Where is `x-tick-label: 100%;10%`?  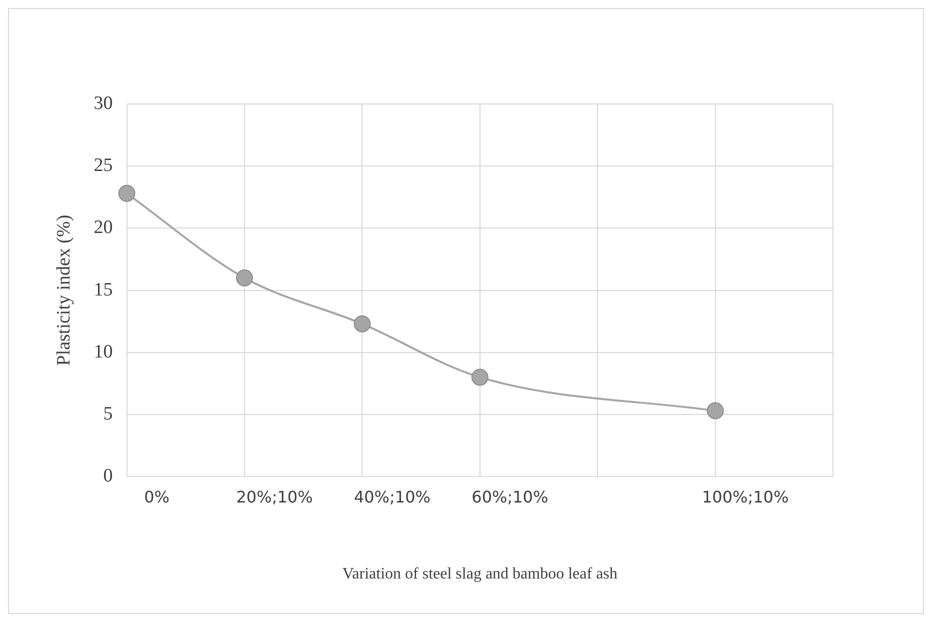
x-tick-label: 100%;10% is located at coordinates (745, 496).